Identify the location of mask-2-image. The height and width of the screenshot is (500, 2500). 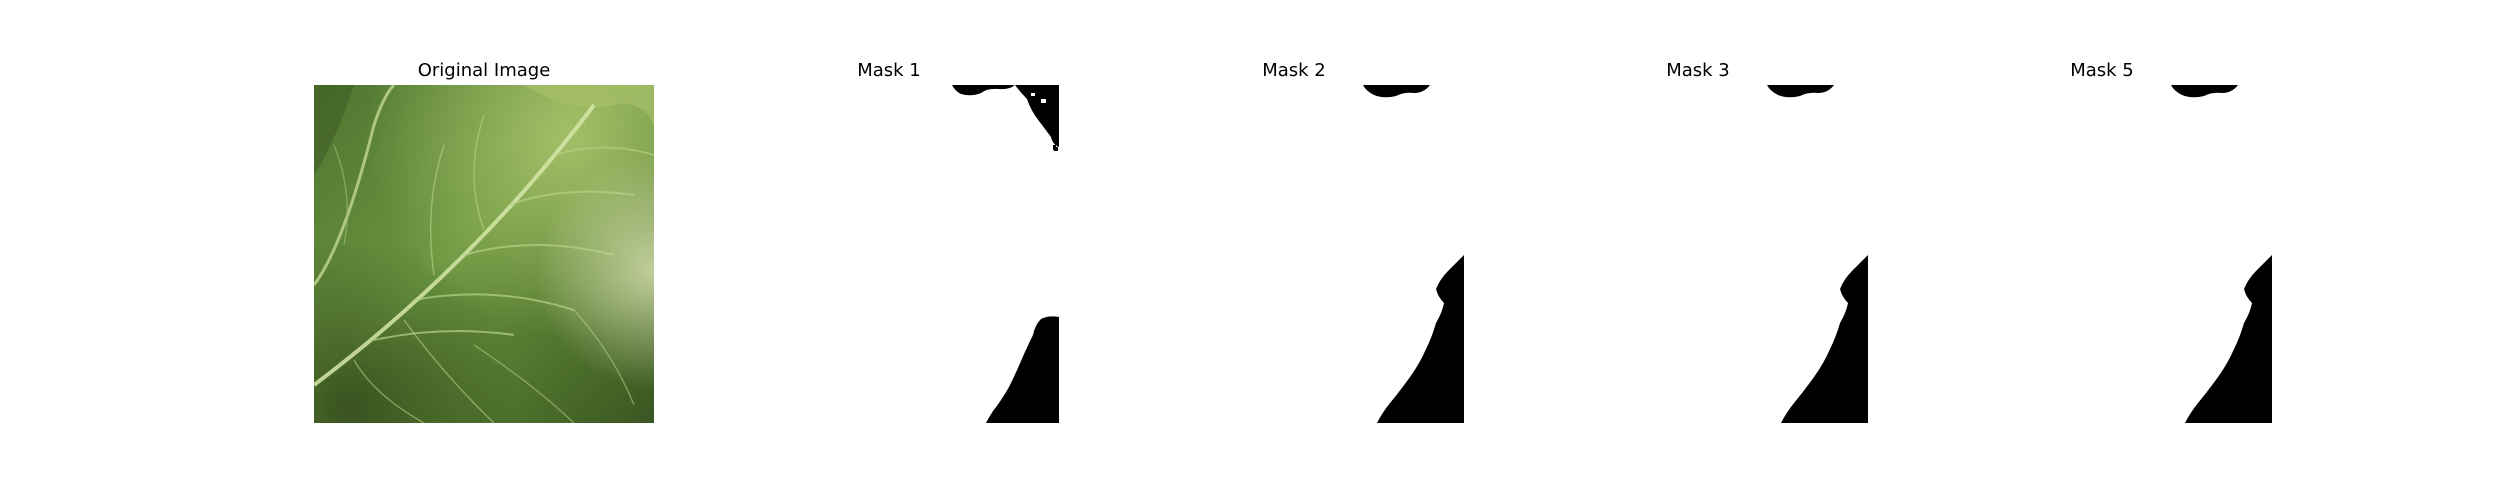
(1294, 254).